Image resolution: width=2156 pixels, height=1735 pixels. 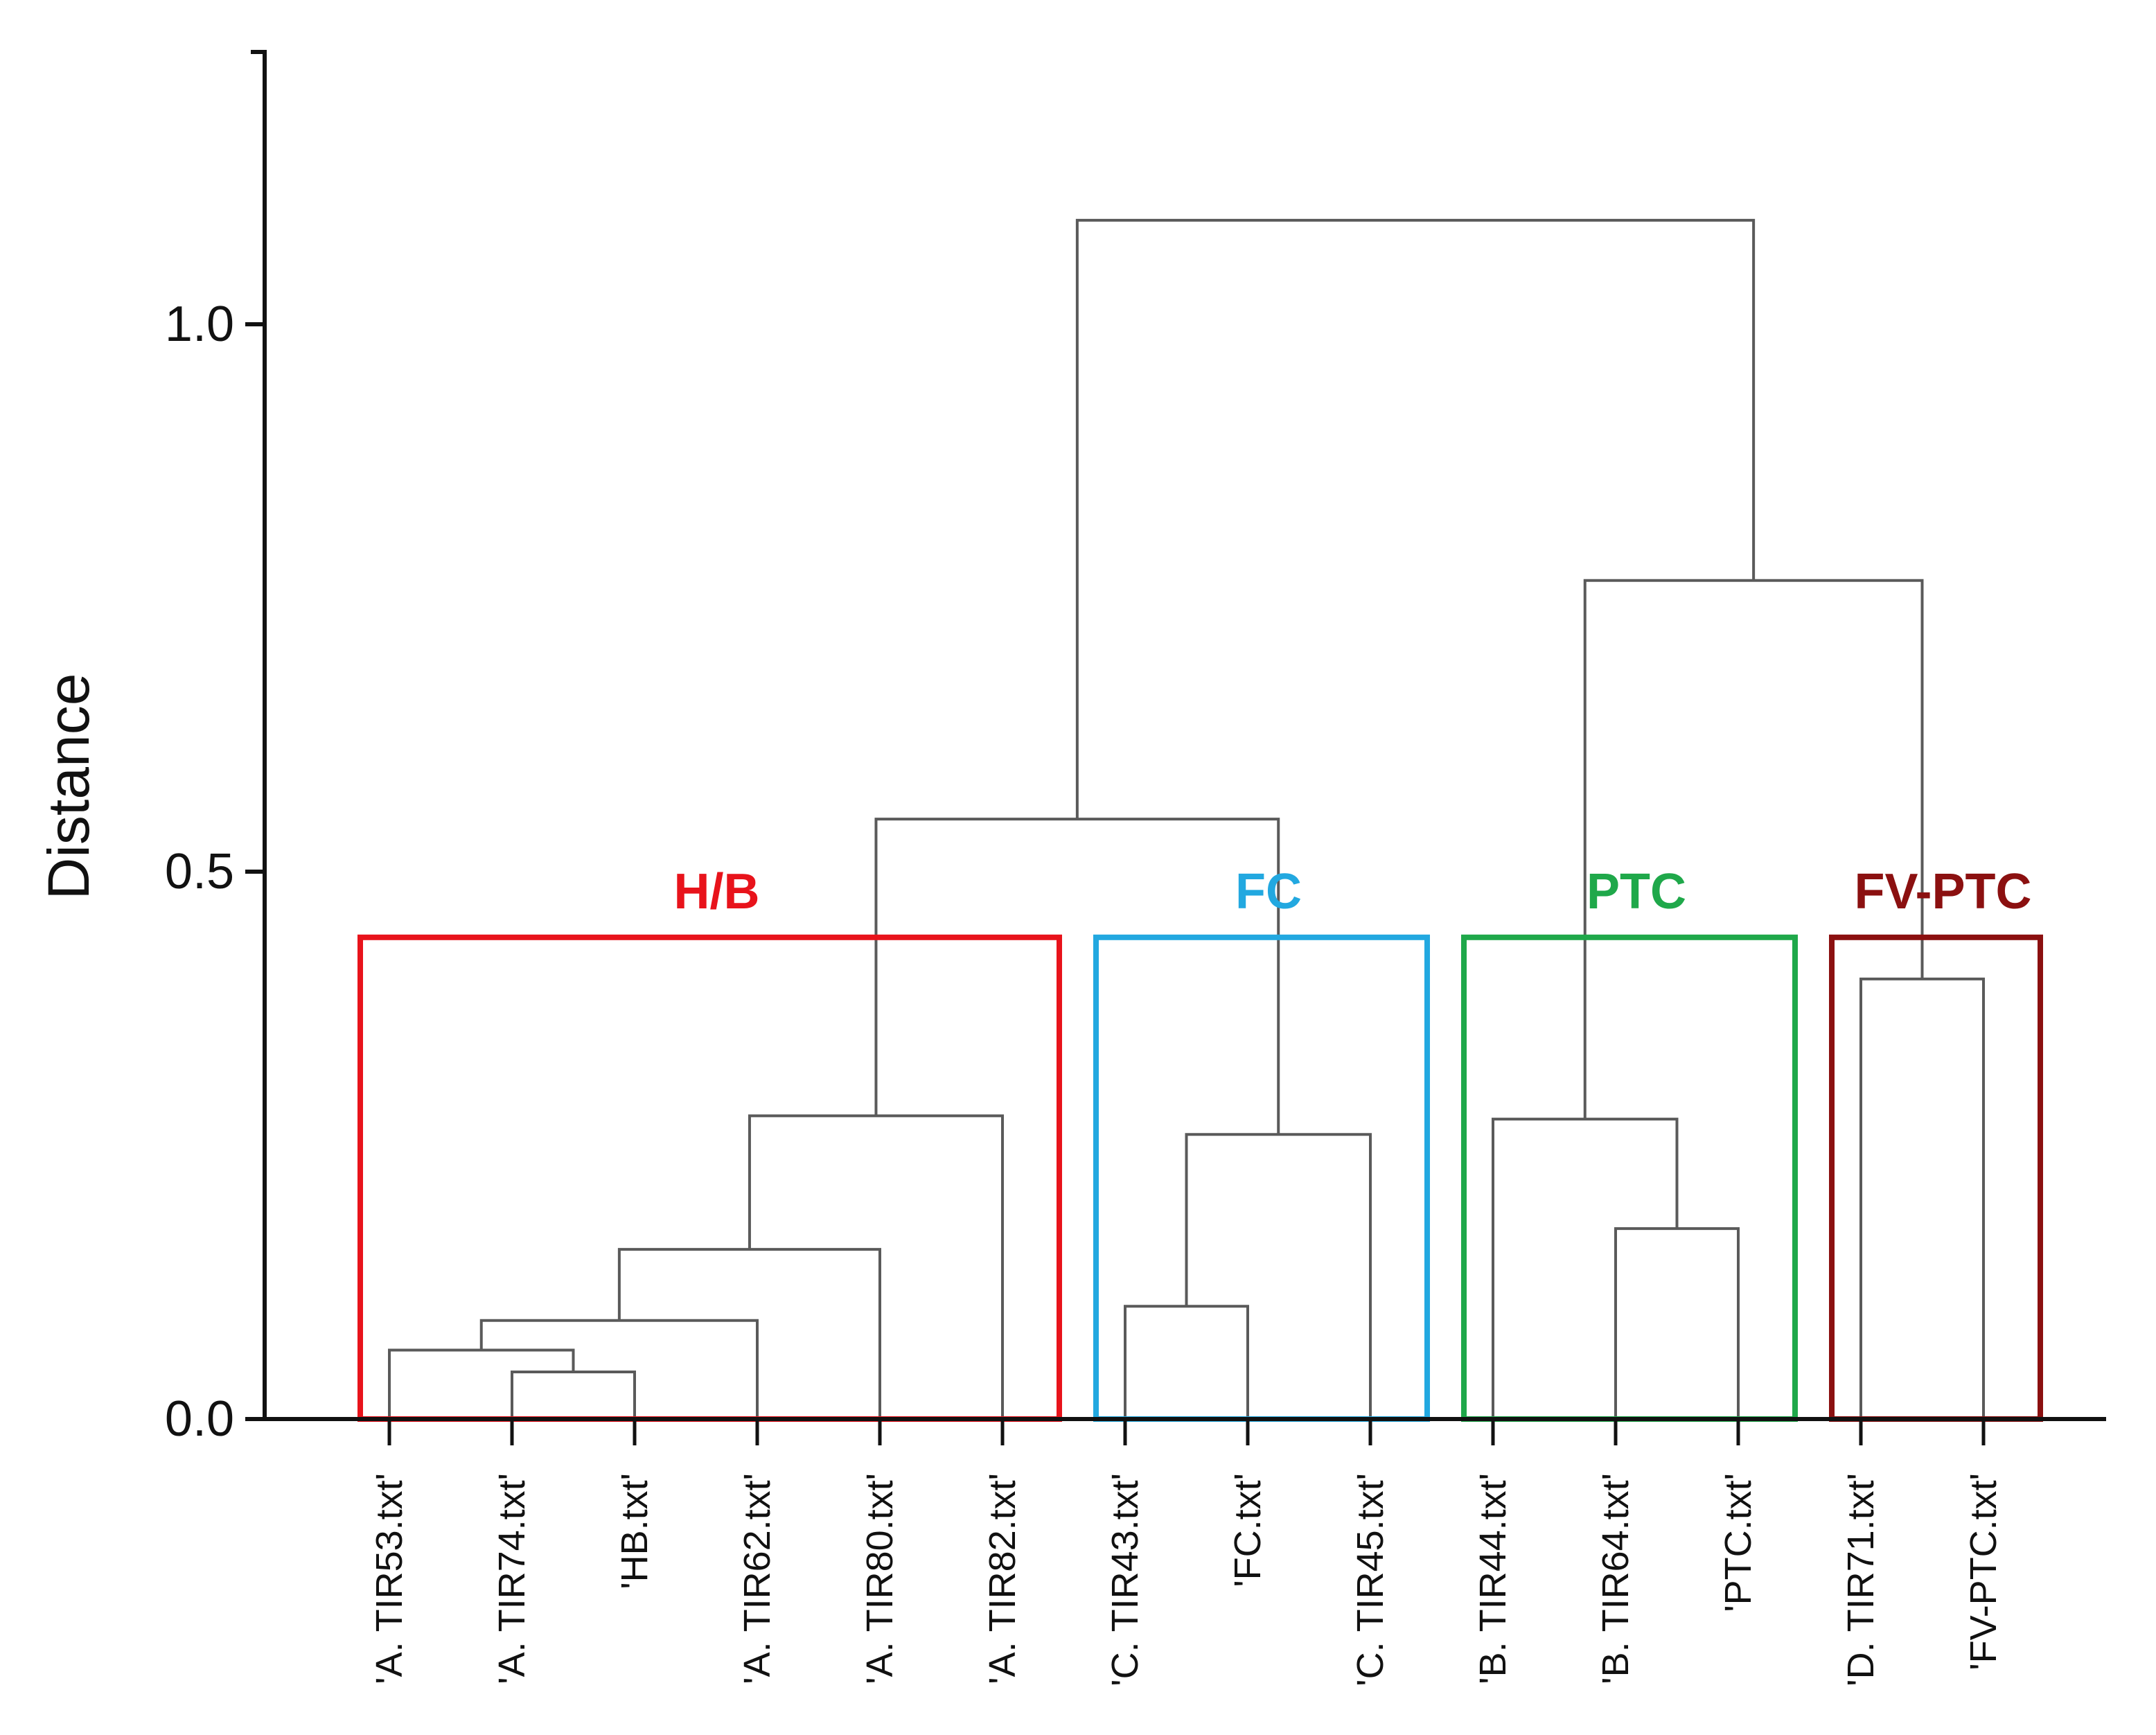 What do you see at coordinates (1636, 891) in the screenshot?
I see `group-label: PTC` at bounding box center [1636, 891].